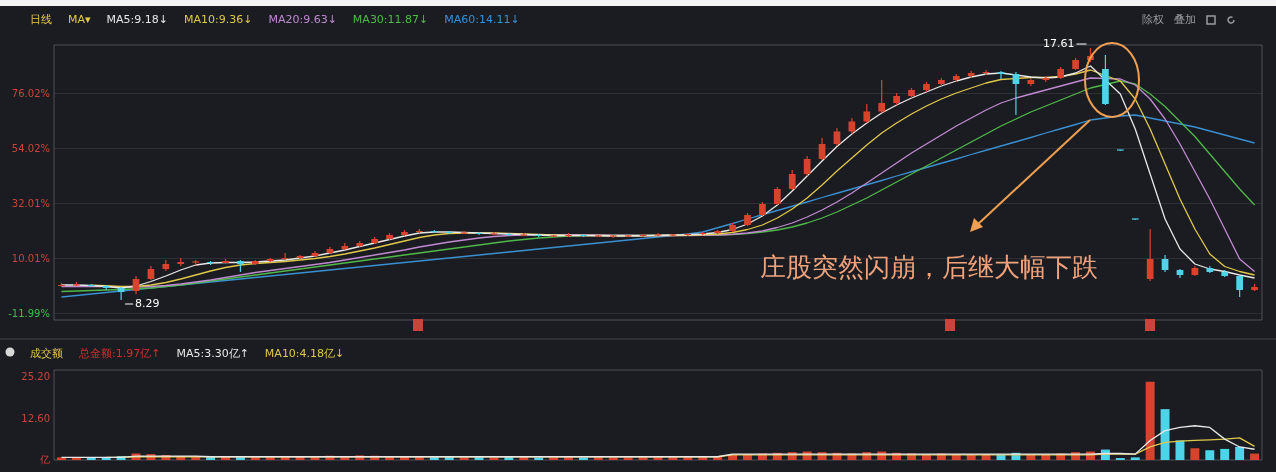  Describe the element at coordinates (147, 303) in the screenshot. I see `annotation: 8.29` at that location.